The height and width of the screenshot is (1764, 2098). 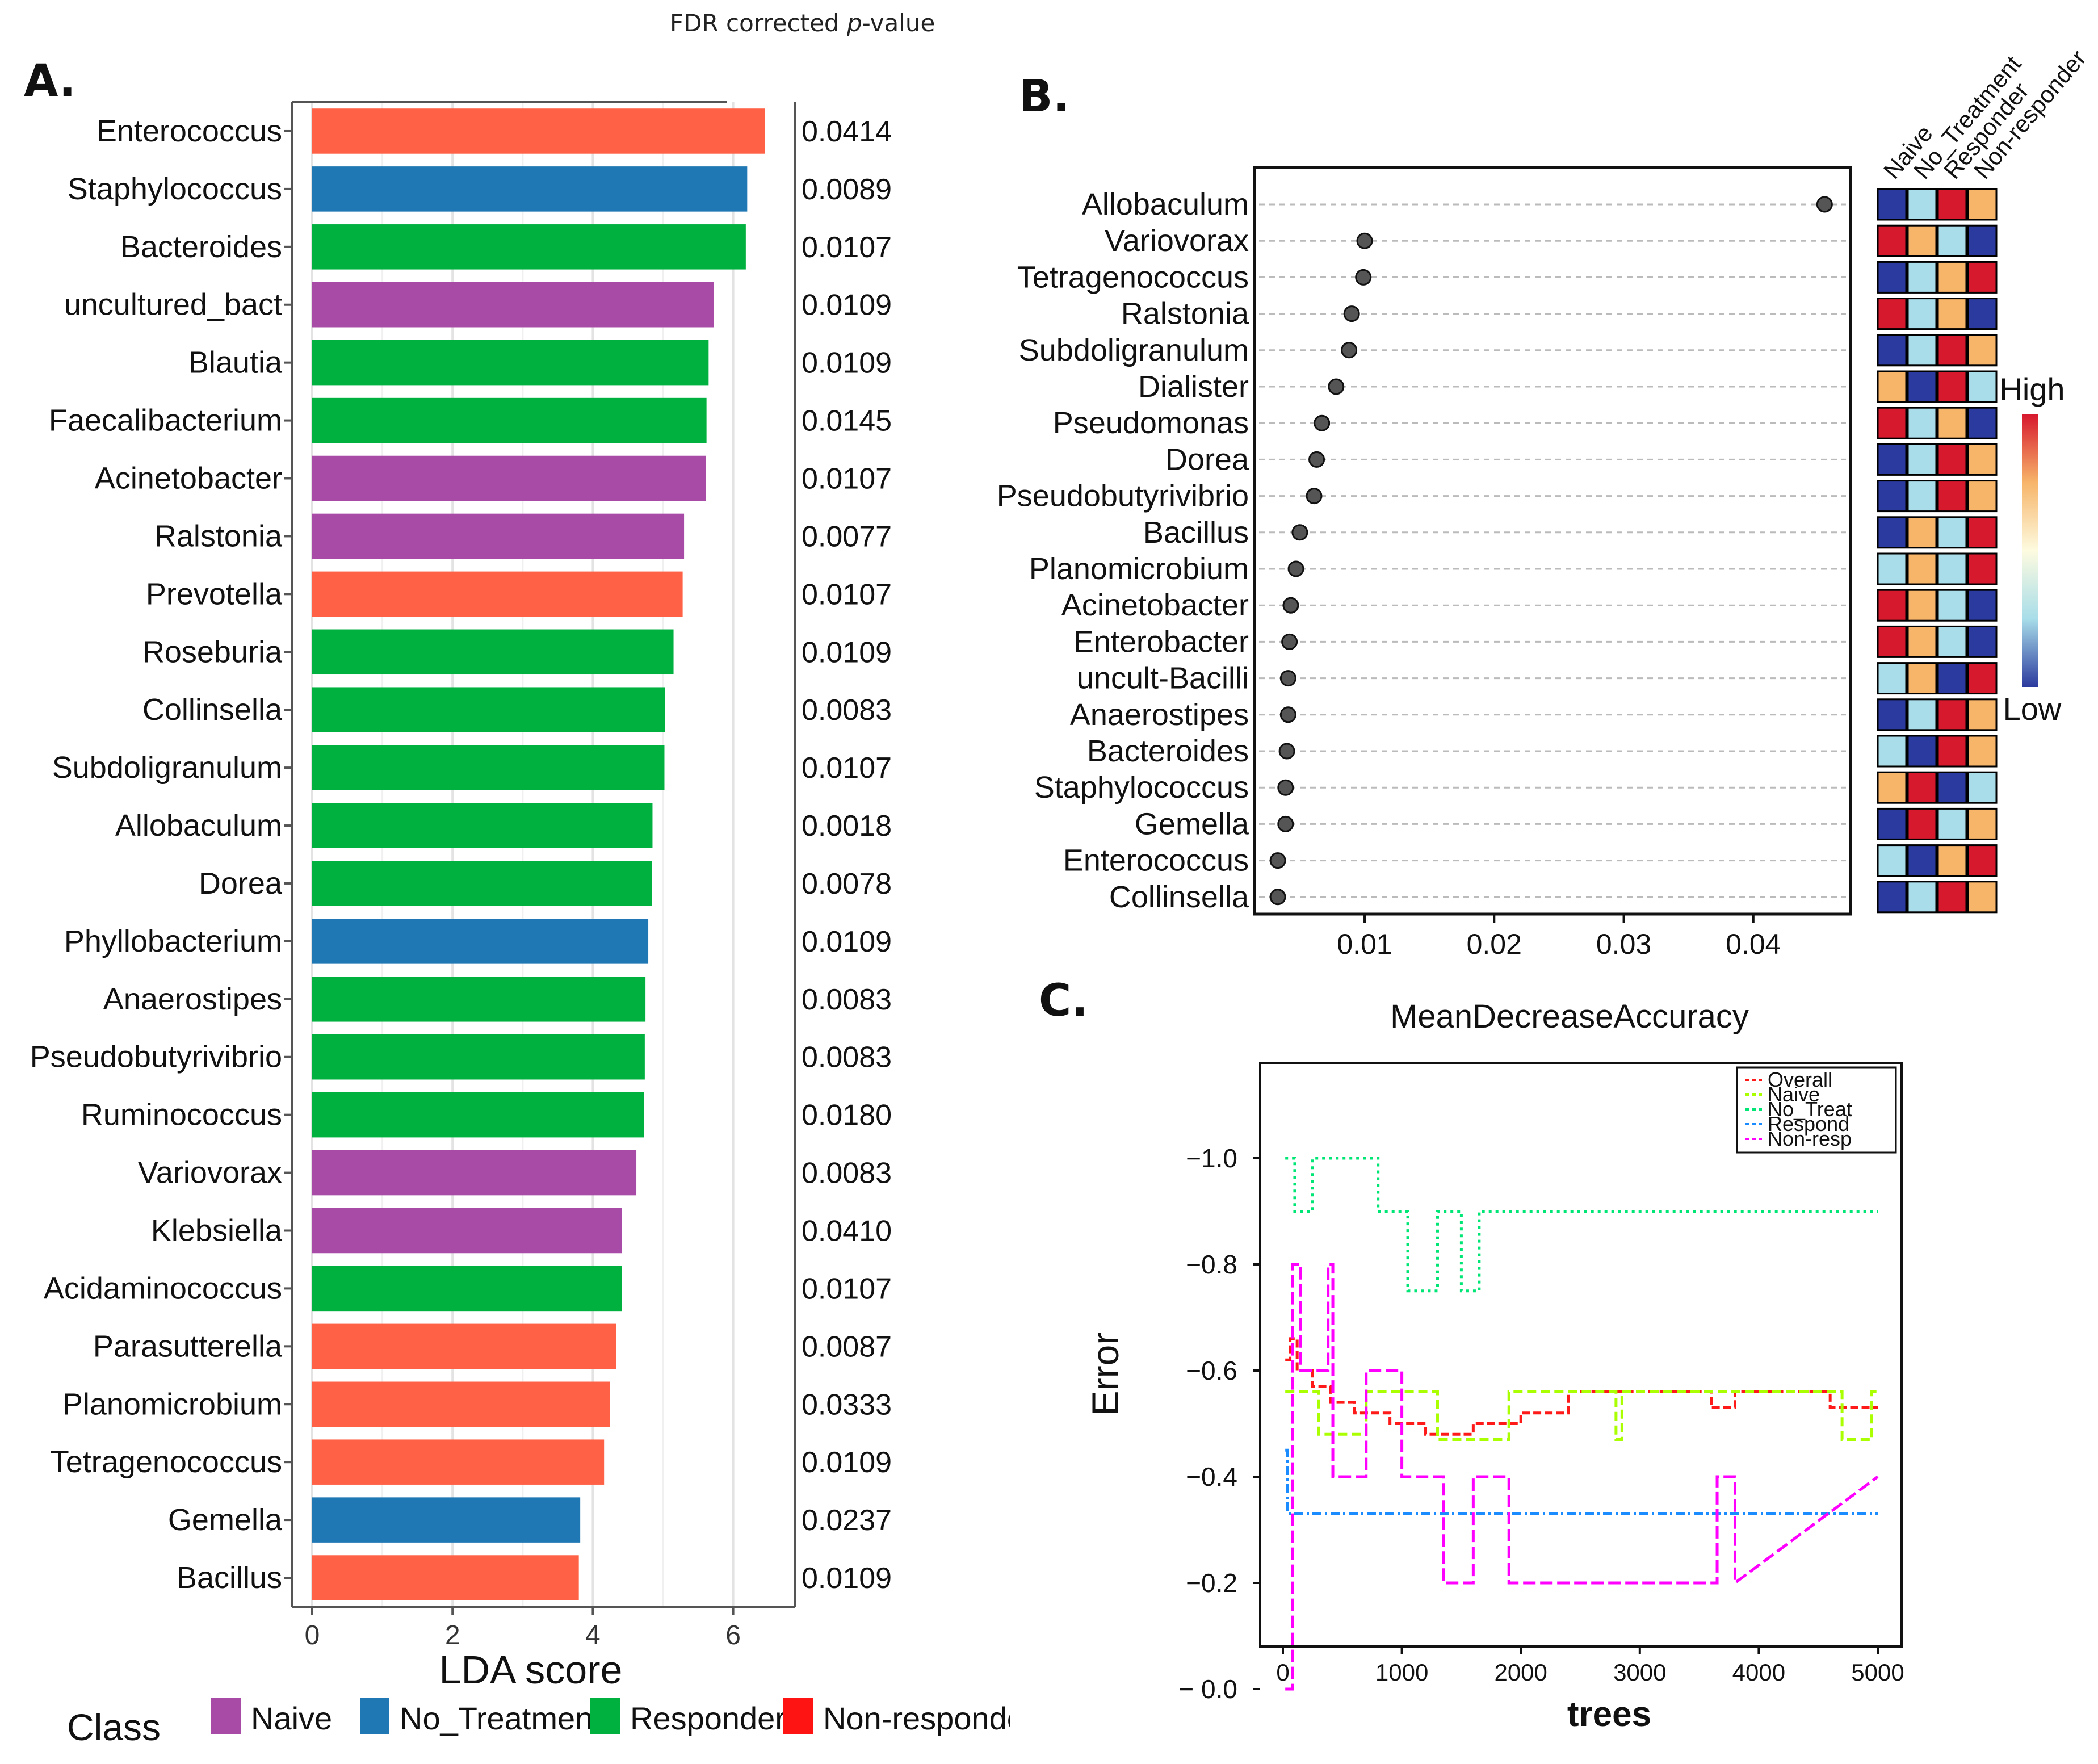 What do you see at coordinates (498, 536) in the screenshot?
I see `bar-ralstonia` at bounding box center [498, 536].